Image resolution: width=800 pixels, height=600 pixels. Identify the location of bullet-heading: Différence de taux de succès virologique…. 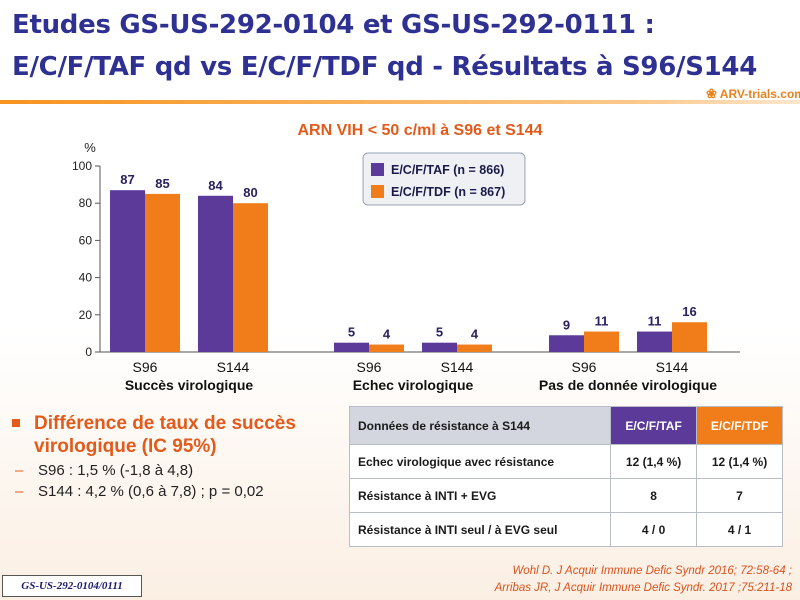
(177, 435).